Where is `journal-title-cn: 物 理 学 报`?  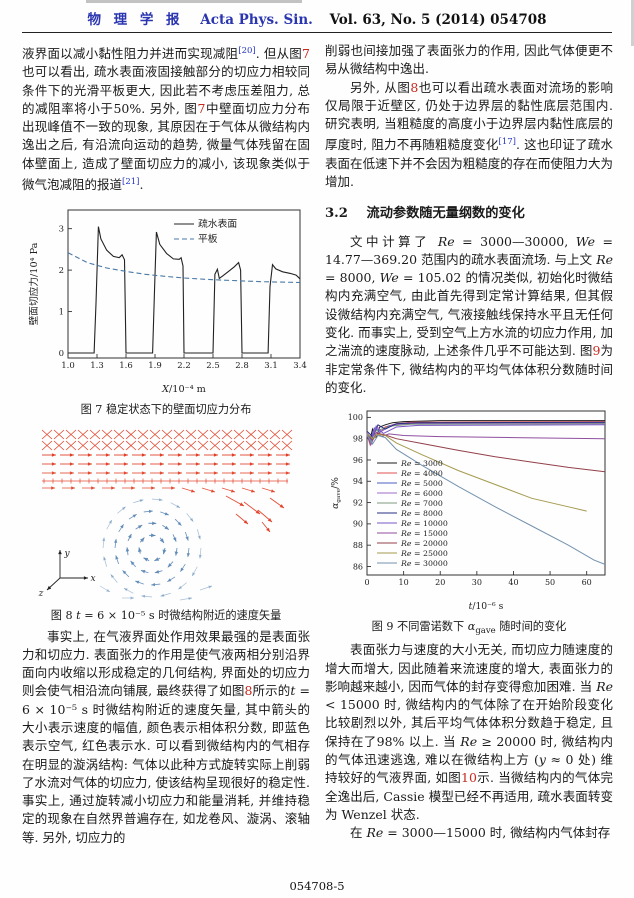
journal-title-cn: 物 理 学 报 is located at coordinates (135, 20).